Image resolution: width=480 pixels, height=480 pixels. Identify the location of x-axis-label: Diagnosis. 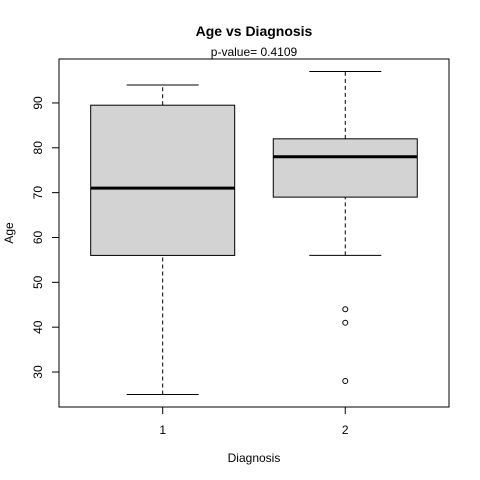
(254, 458).